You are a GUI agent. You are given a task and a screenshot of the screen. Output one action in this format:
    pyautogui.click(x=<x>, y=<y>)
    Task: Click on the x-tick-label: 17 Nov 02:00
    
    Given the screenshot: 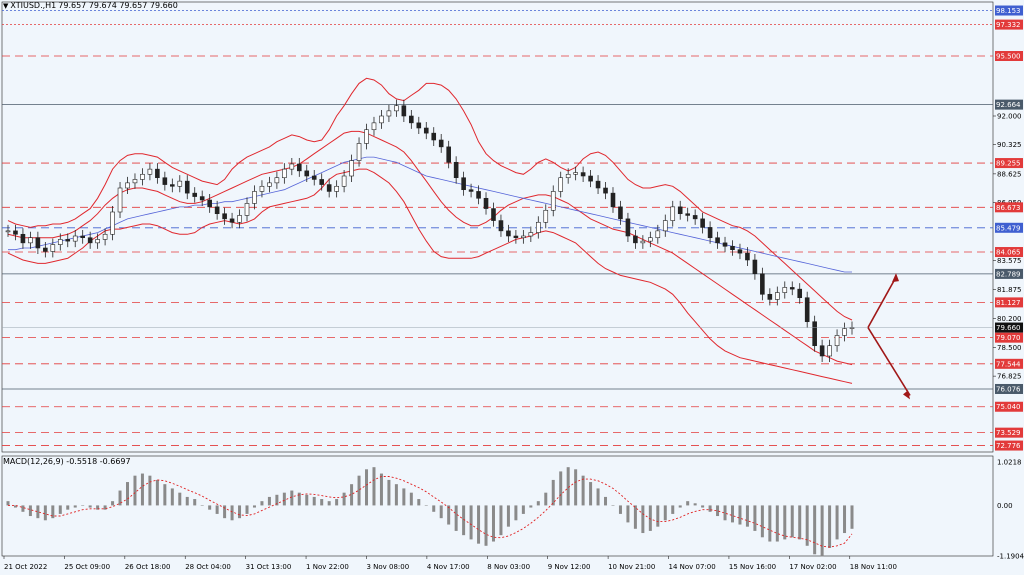 What is the action you would take?
    pyautogui.click(x=812, y=567)
    